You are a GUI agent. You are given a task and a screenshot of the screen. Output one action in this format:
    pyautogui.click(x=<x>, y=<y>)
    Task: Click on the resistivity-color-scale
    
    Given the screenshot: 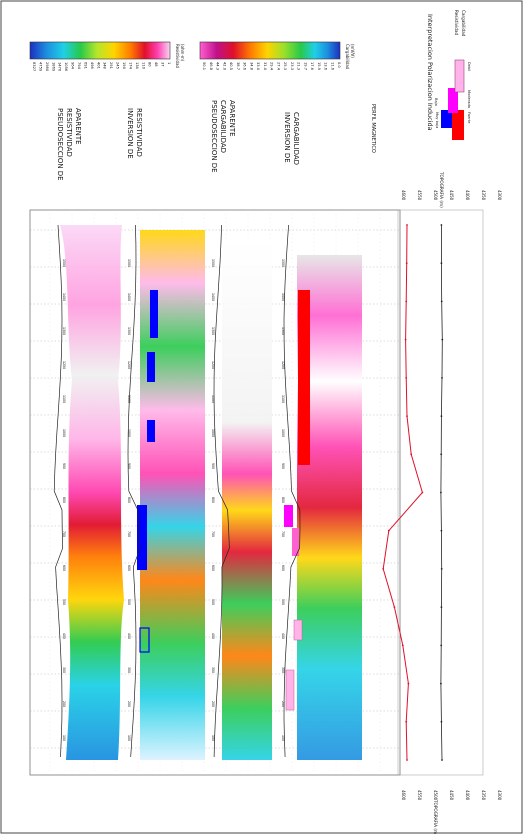 What is the action you would take?
    pyautogui.click(x=100, y=50)
    